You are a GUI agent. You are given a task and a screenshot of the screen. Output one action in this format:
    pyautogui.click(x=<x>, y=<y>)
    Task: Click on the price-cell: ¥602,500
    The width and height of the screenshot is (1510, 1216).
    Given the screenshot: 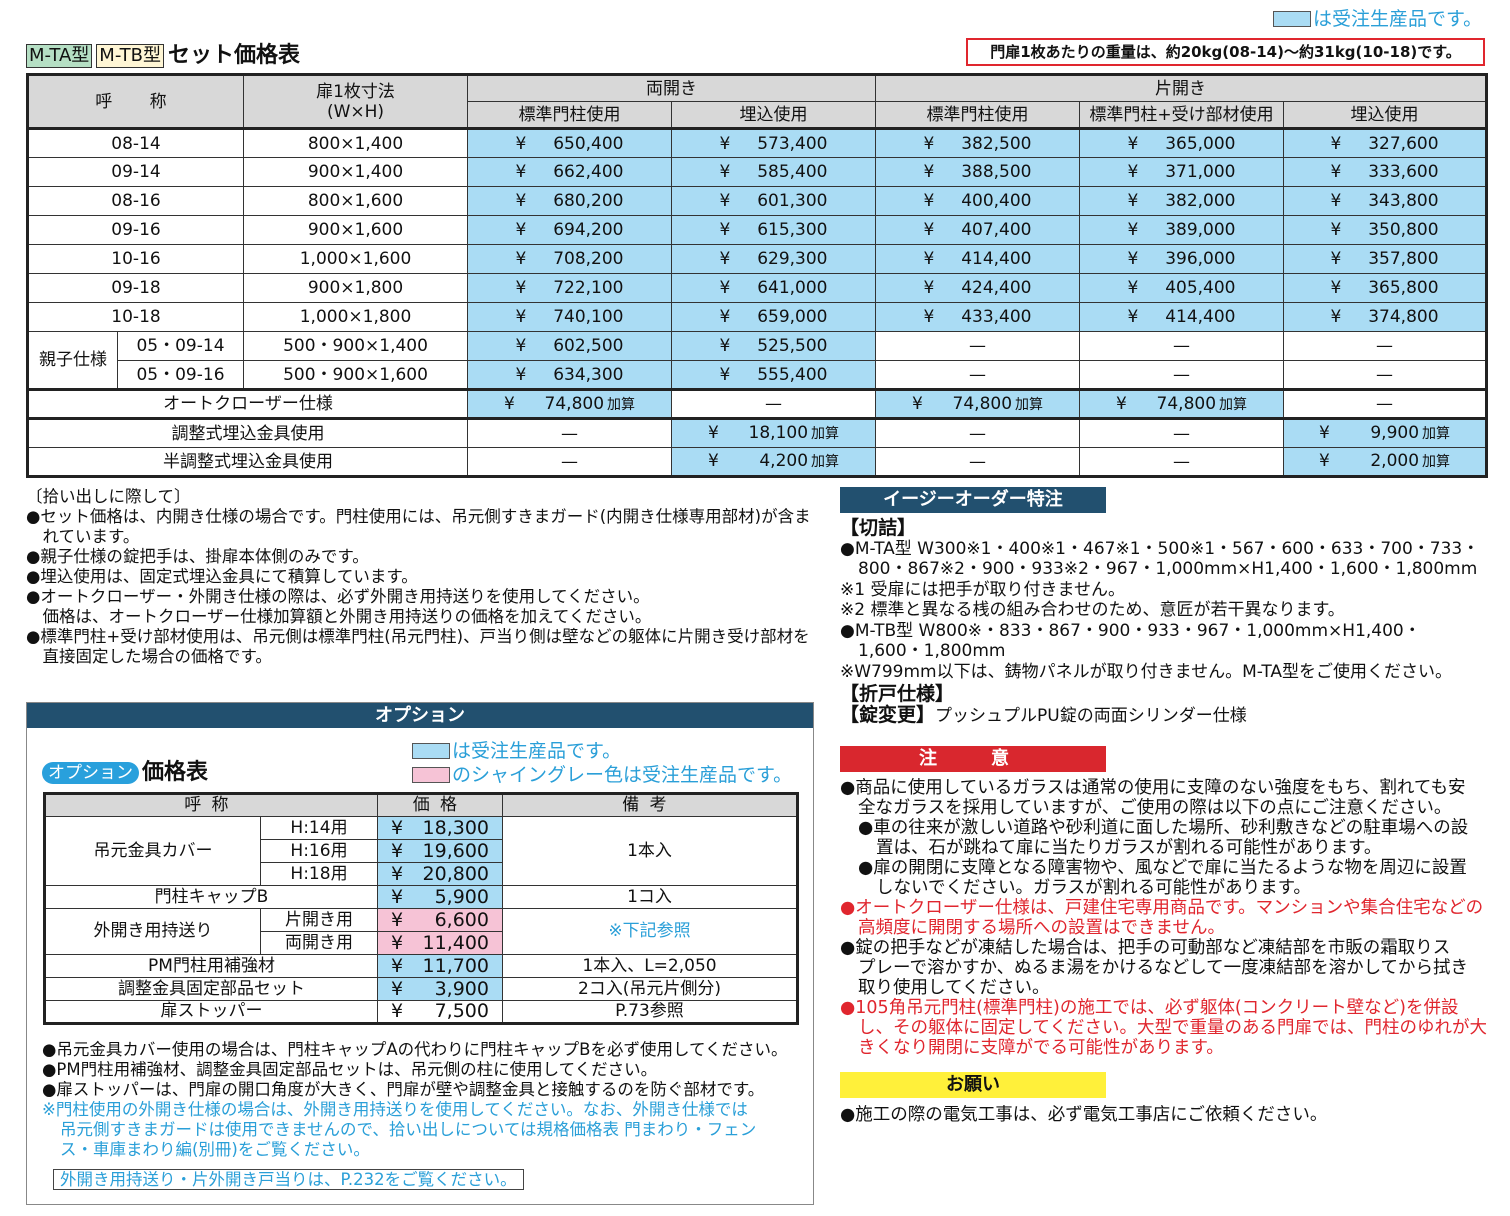 What is the action you would take?
    pyautogui.click(x=570, y=346)
    